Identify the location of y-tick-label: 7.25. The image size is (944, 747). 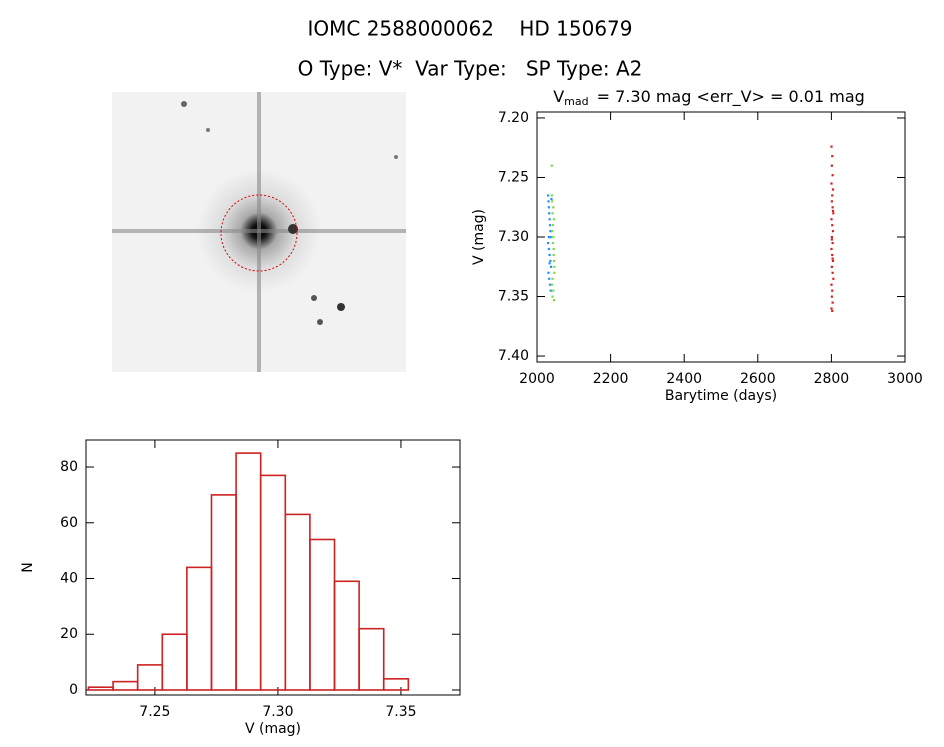
(513, 177).